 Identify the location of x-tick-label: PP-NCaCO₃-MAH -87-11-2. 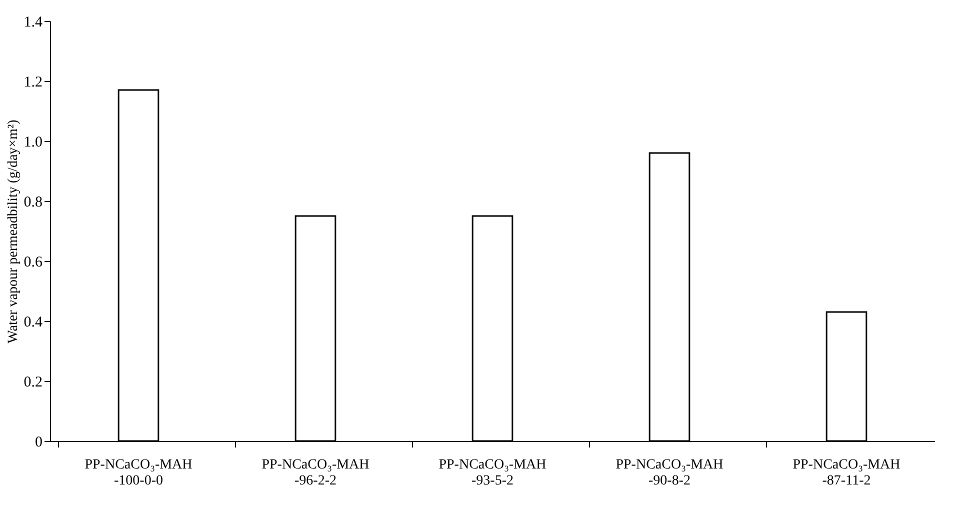
(846, 473).